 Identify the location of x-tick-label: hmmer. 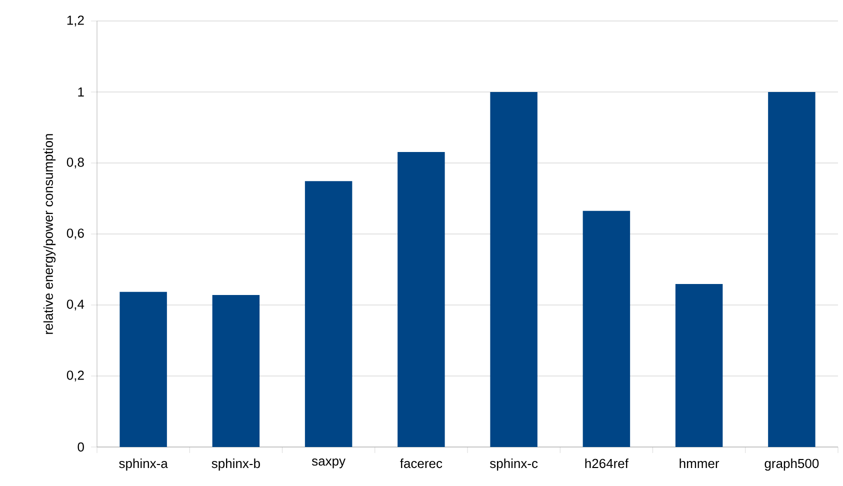
(700, 463).